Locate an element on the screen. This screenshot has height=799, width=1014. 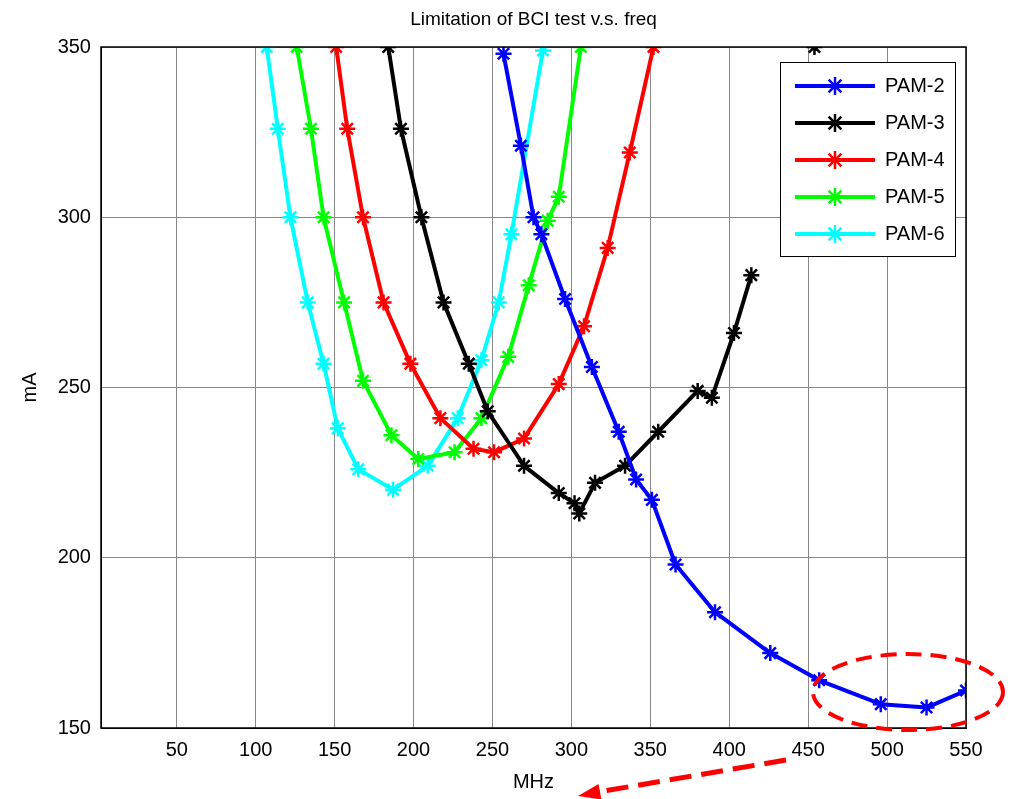
legend-label: PAM-4 is located at coordinates (915, 159).